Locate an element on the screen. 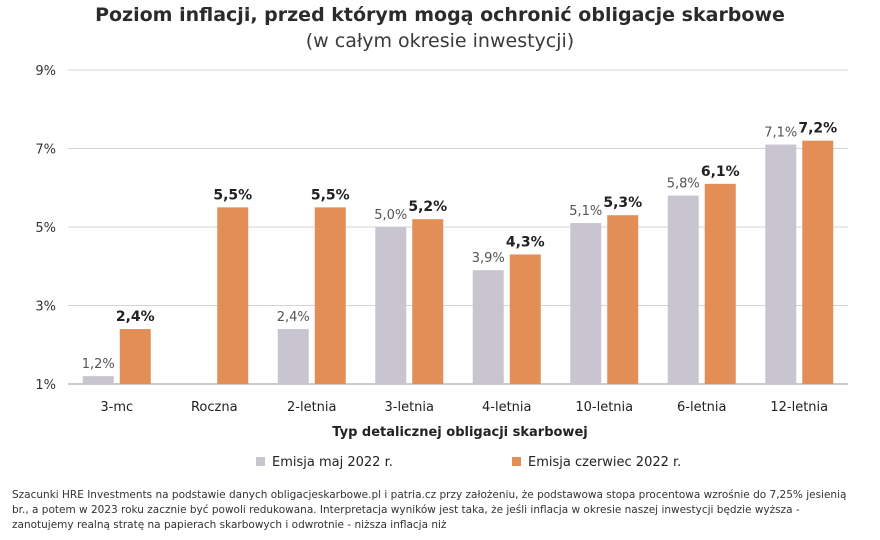 This screenshot has height=540, width=880. y-tick-label: 7% is located at coordinates (45, 150).